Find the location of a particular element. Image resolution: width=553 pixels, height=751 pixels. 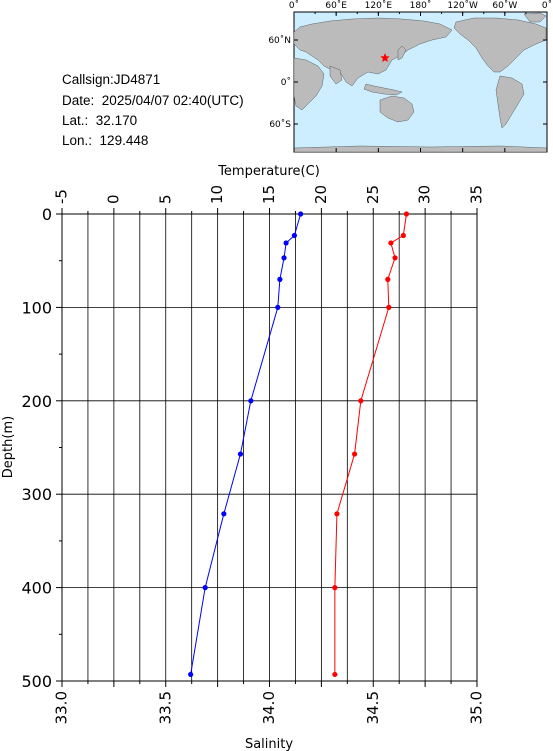

temperature-tick-label: 25 is located at coordinates (373, 194).